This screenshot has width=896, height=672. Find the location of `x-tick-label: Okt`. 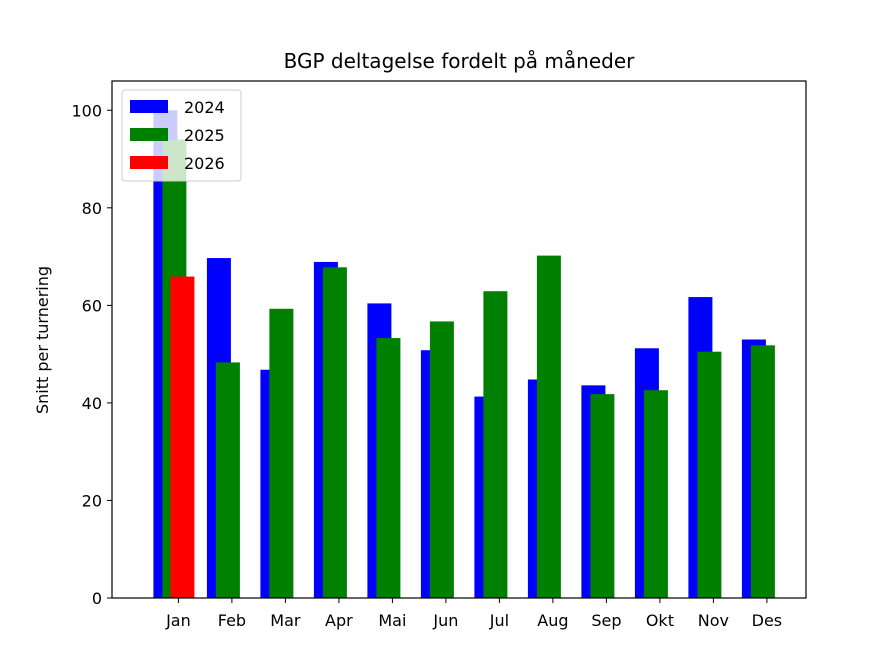

x-tick-label: Okt is located at coordinates (660, 620).